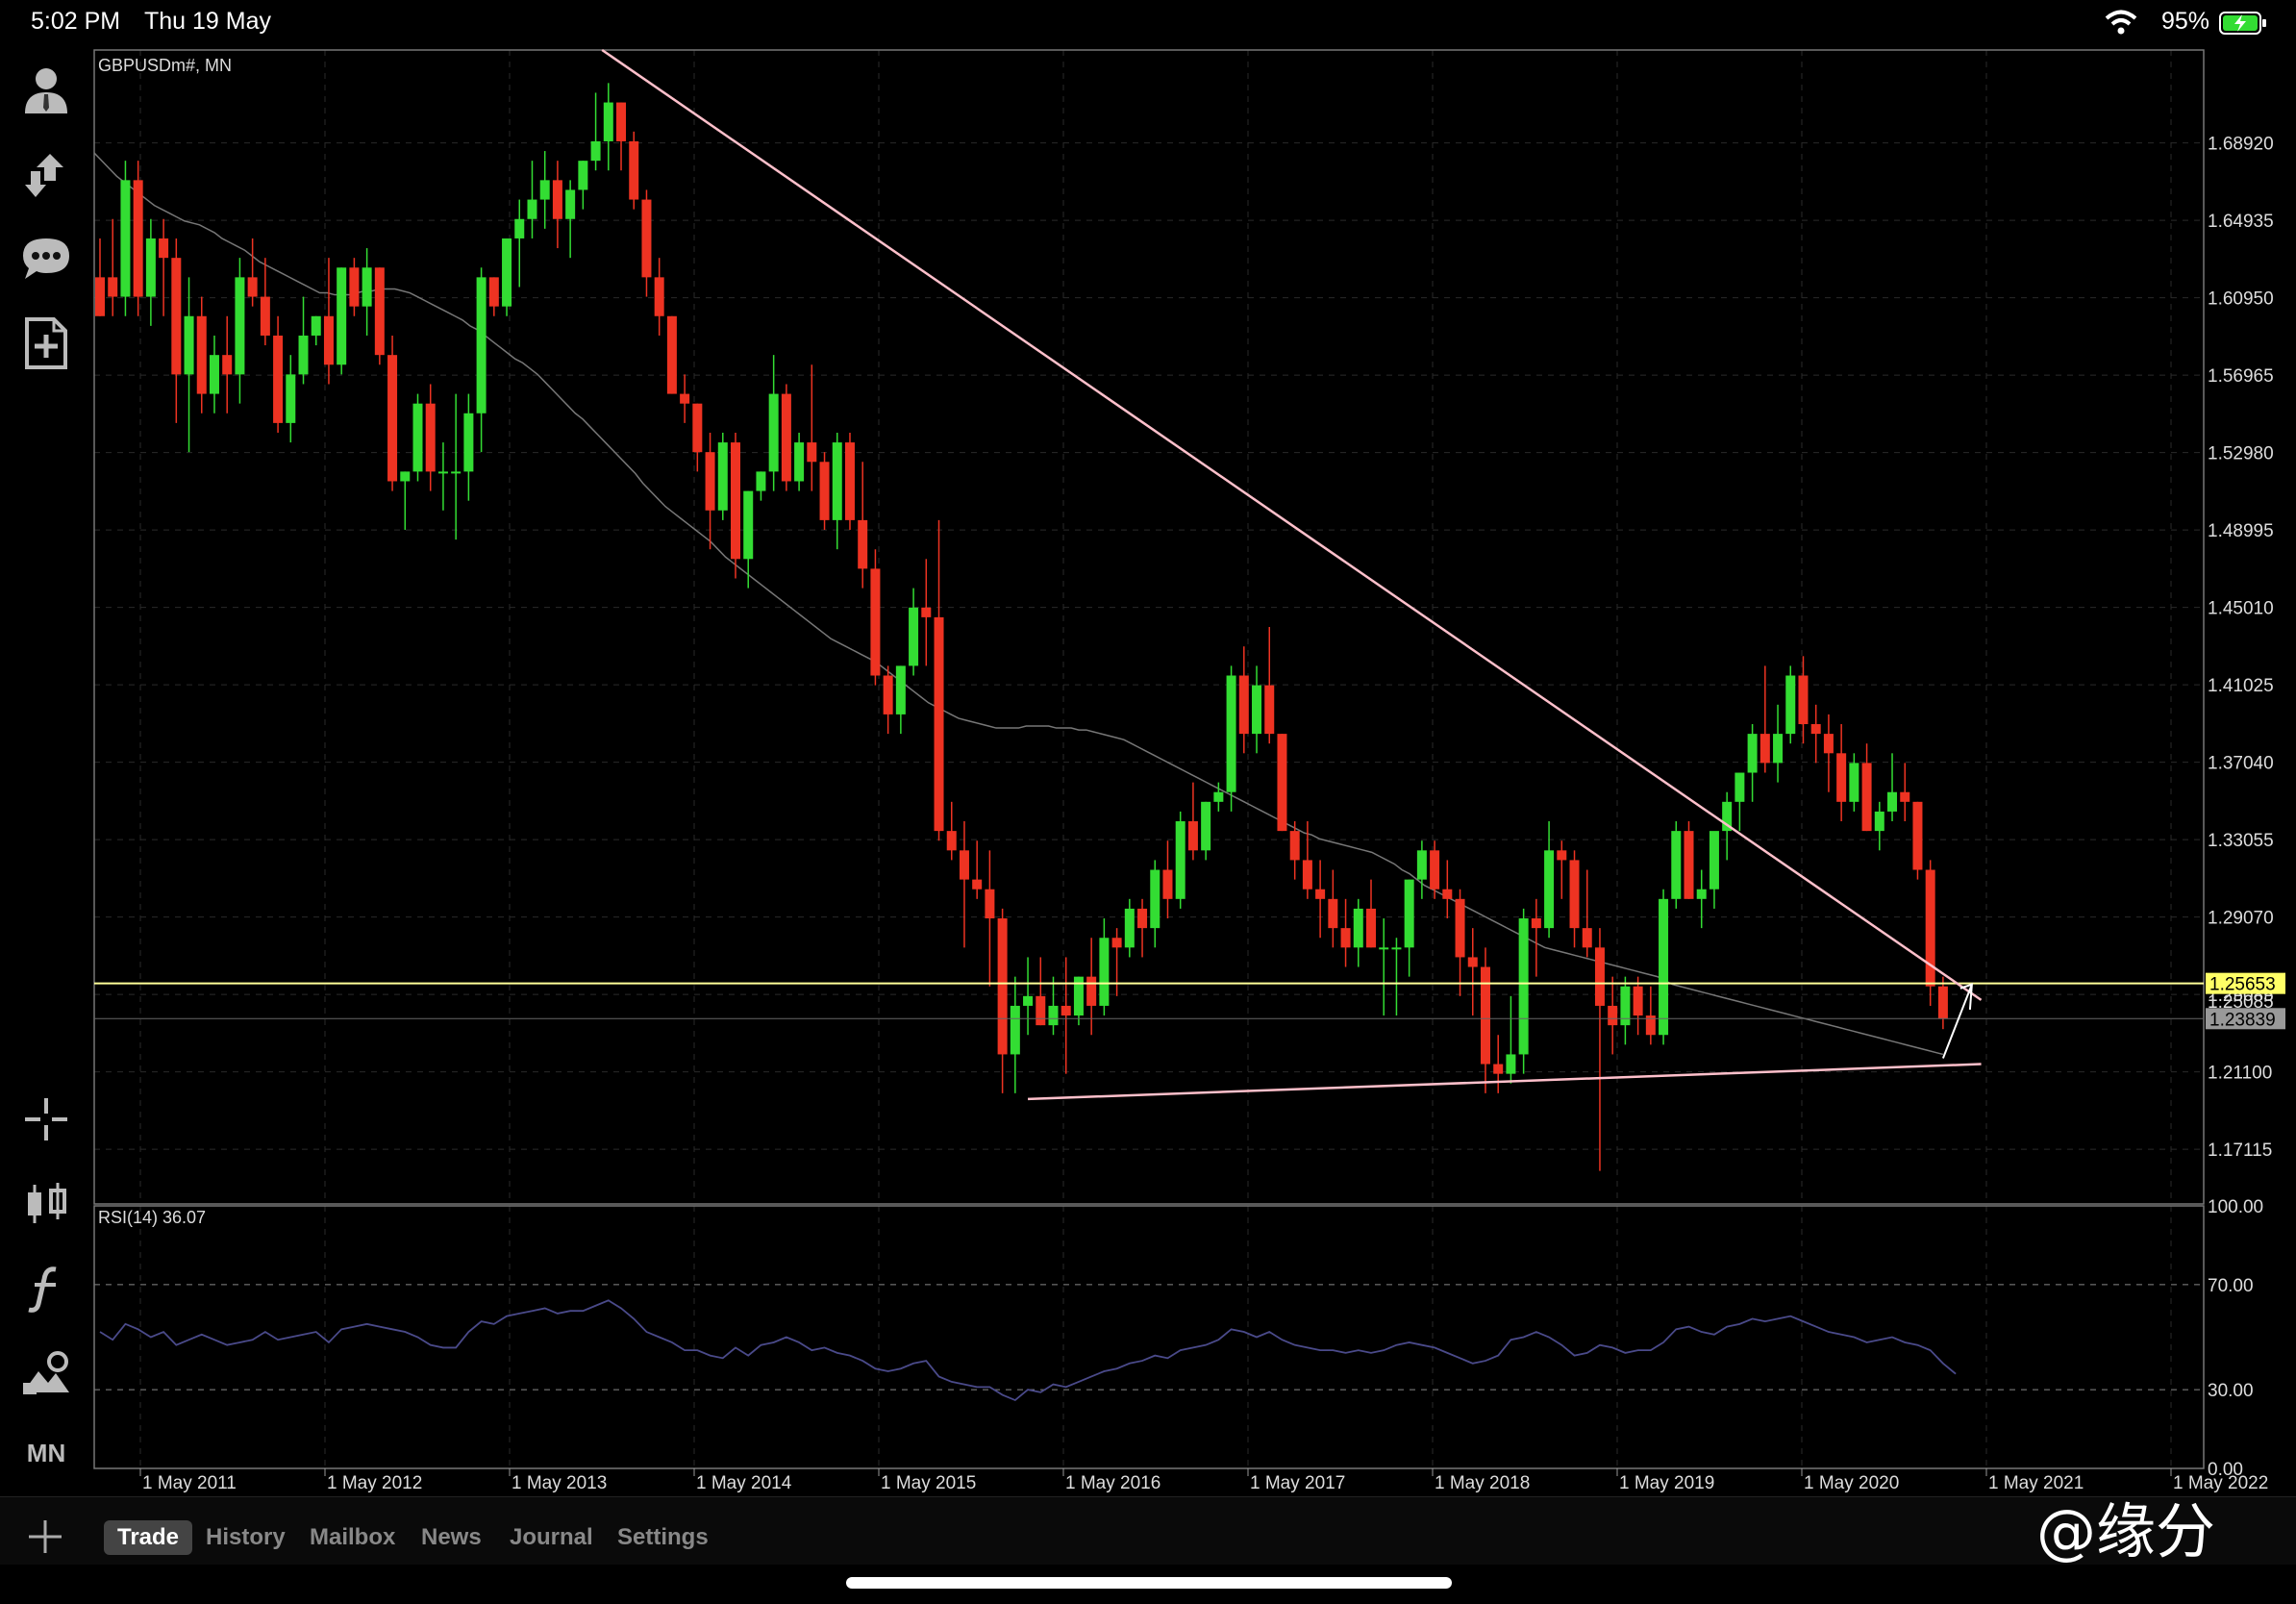 This screenshot has height=1604, width=2296. What do you see at coordinates (2241, 299) in the screenshot?
I see `y-tick-label: 1.60950` at bounding box center [2241, 299].